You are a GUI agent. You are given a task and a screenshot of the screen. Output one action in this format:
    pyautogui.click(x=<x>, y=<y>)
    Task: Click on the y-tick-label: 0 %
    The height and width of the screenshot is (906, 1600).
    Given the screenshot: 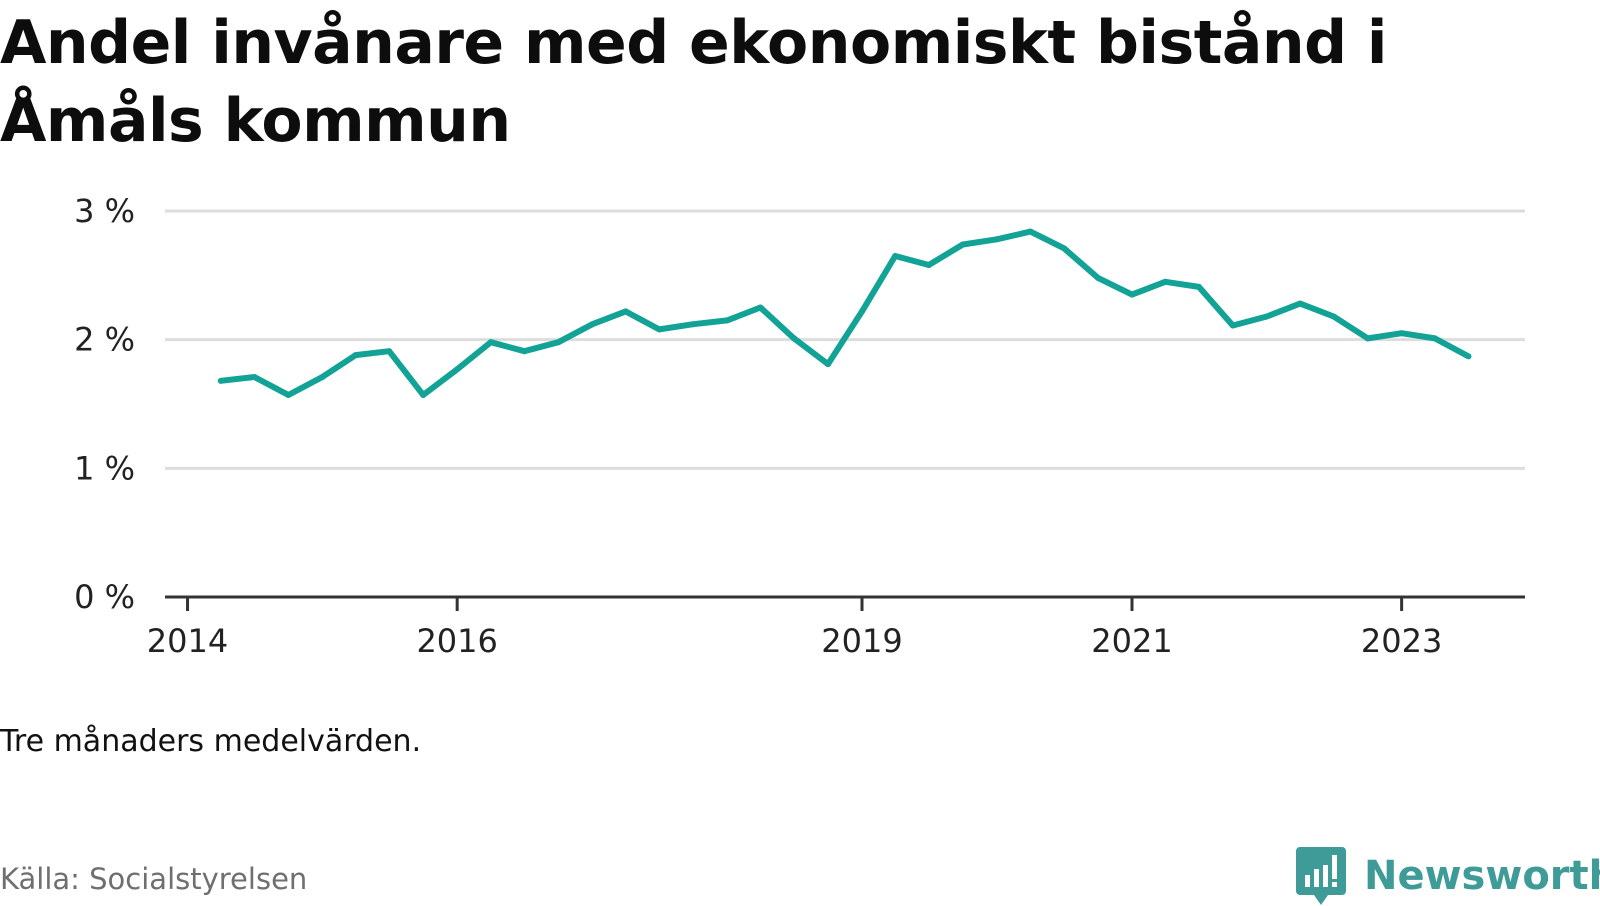 What is the action you would take?
    pyautogui.click(x=104, y=597)
    